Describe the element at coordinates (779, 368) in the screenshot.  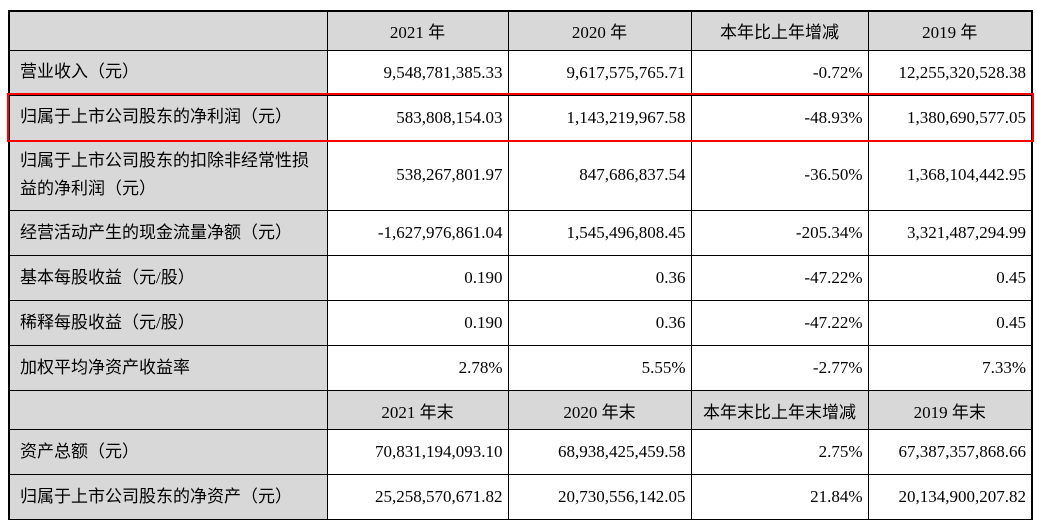
I see `value-cell: -2.77%` at that location.